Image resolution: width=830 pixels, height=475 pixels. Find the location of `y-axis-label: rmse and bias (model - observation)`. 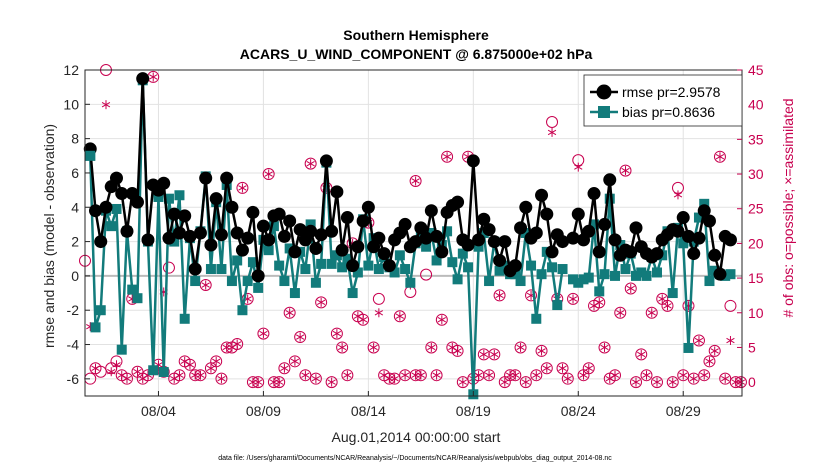

y-axis-label: rmse and bias (model - observation) is located at coordinates (49, 236).